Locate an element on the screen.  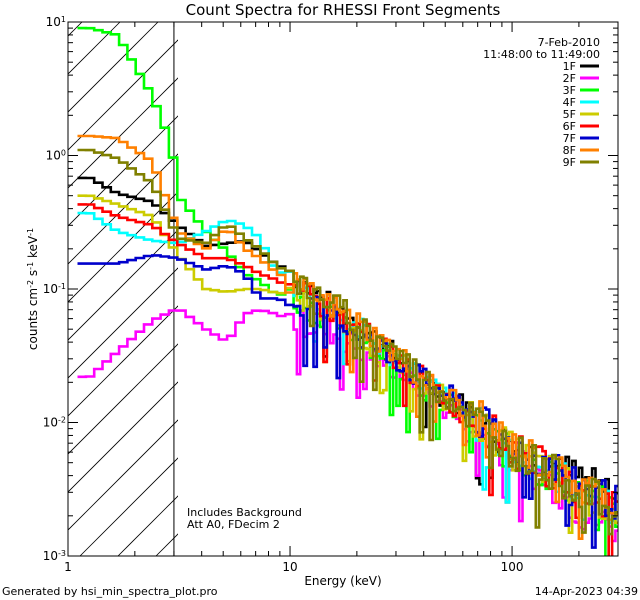
legend-label-6F: 6F is located at coordinates (569, 126).